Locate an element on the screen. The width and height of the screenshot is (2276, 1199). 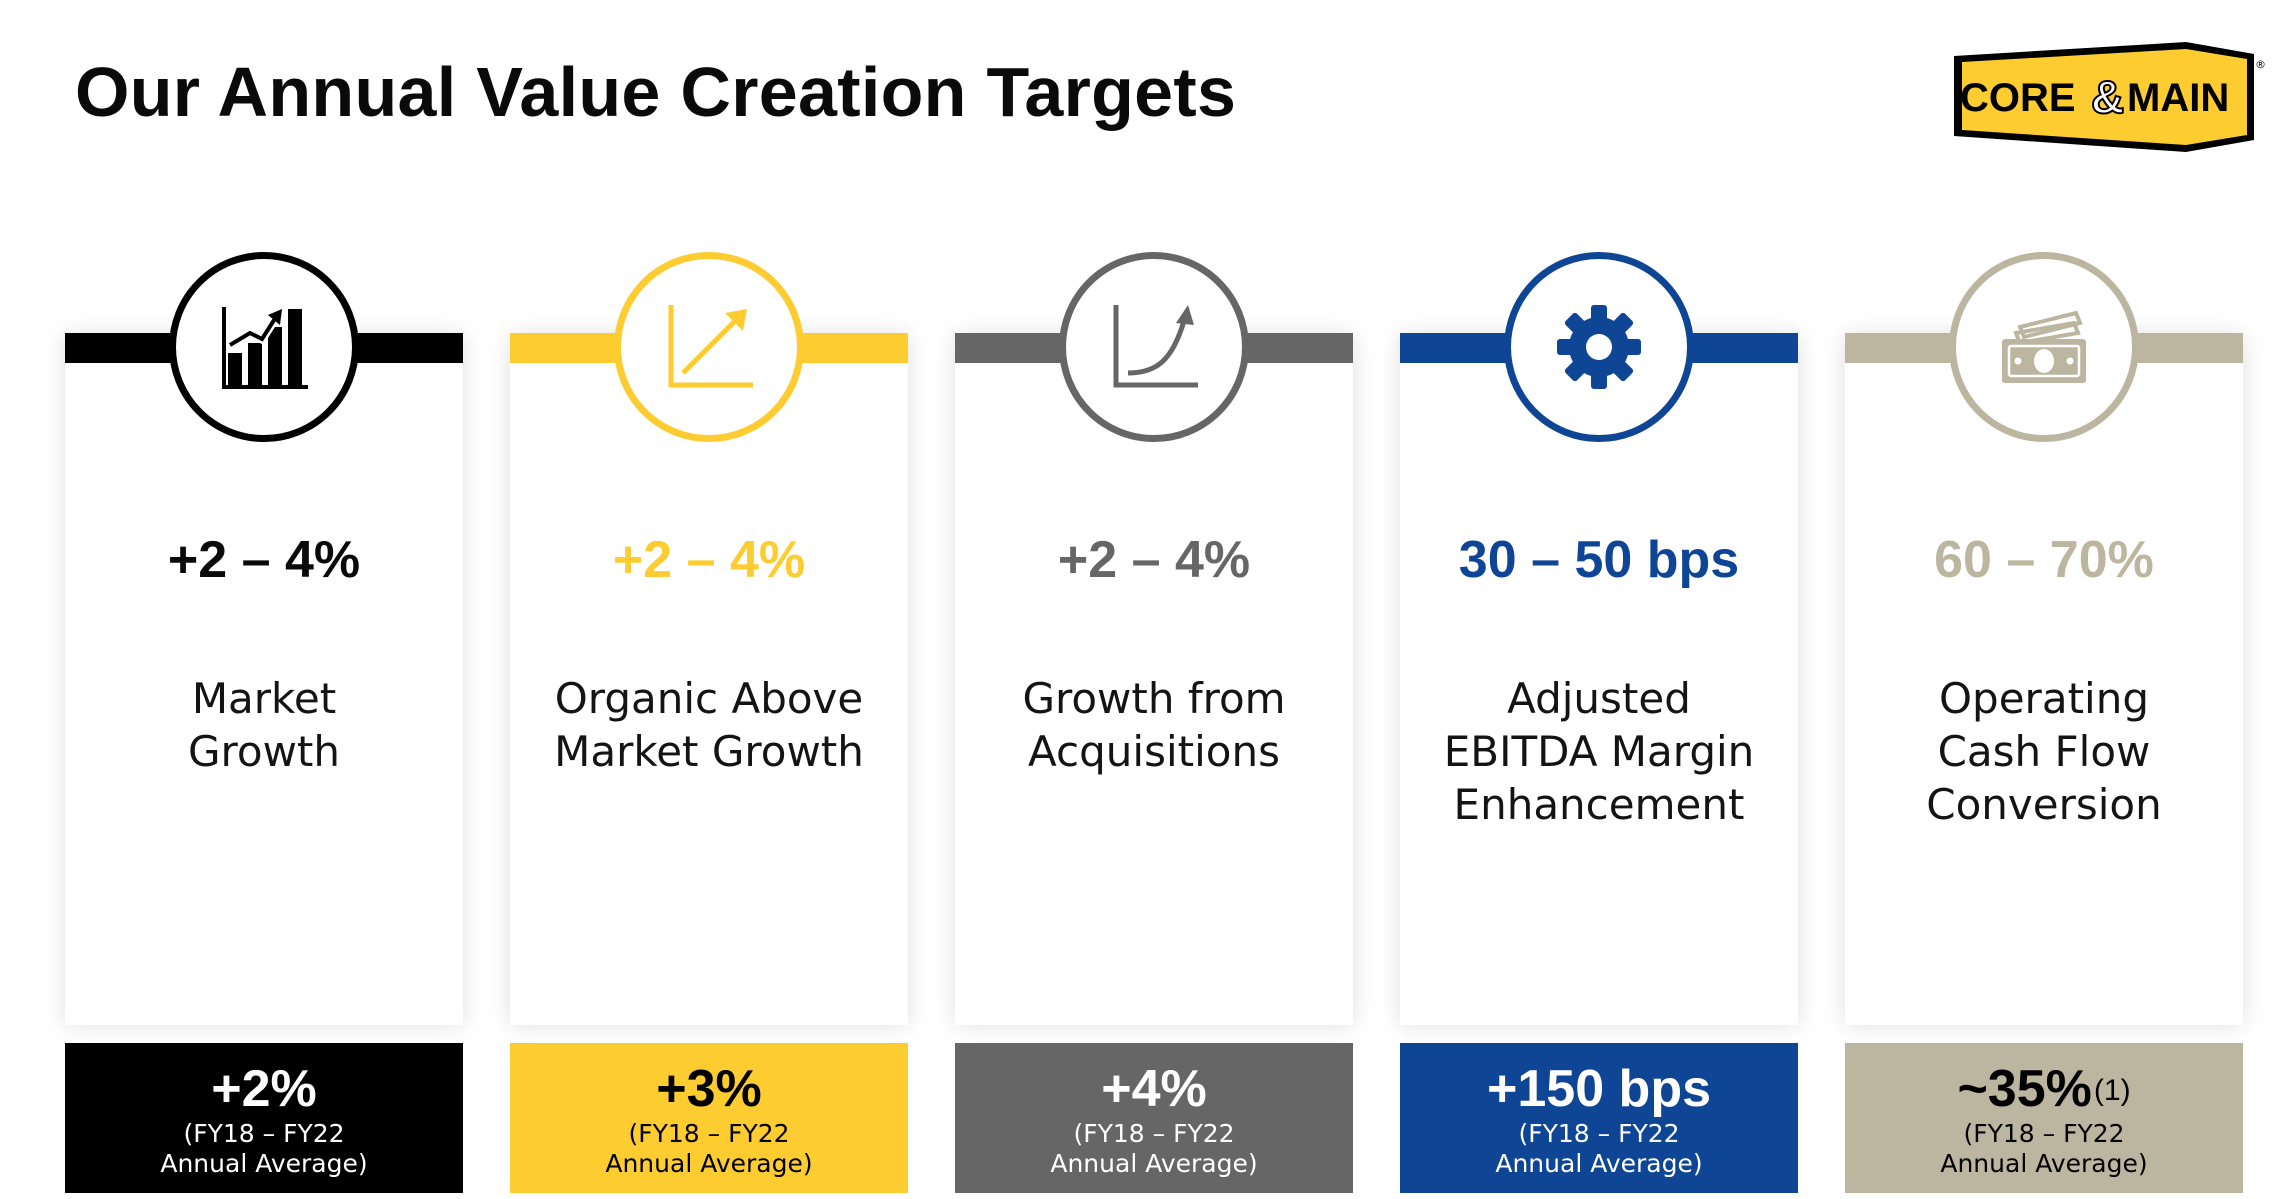
historical-footer: +3% (FY18 – FY22 Annual Average) is located at coordinates (709, 1118).